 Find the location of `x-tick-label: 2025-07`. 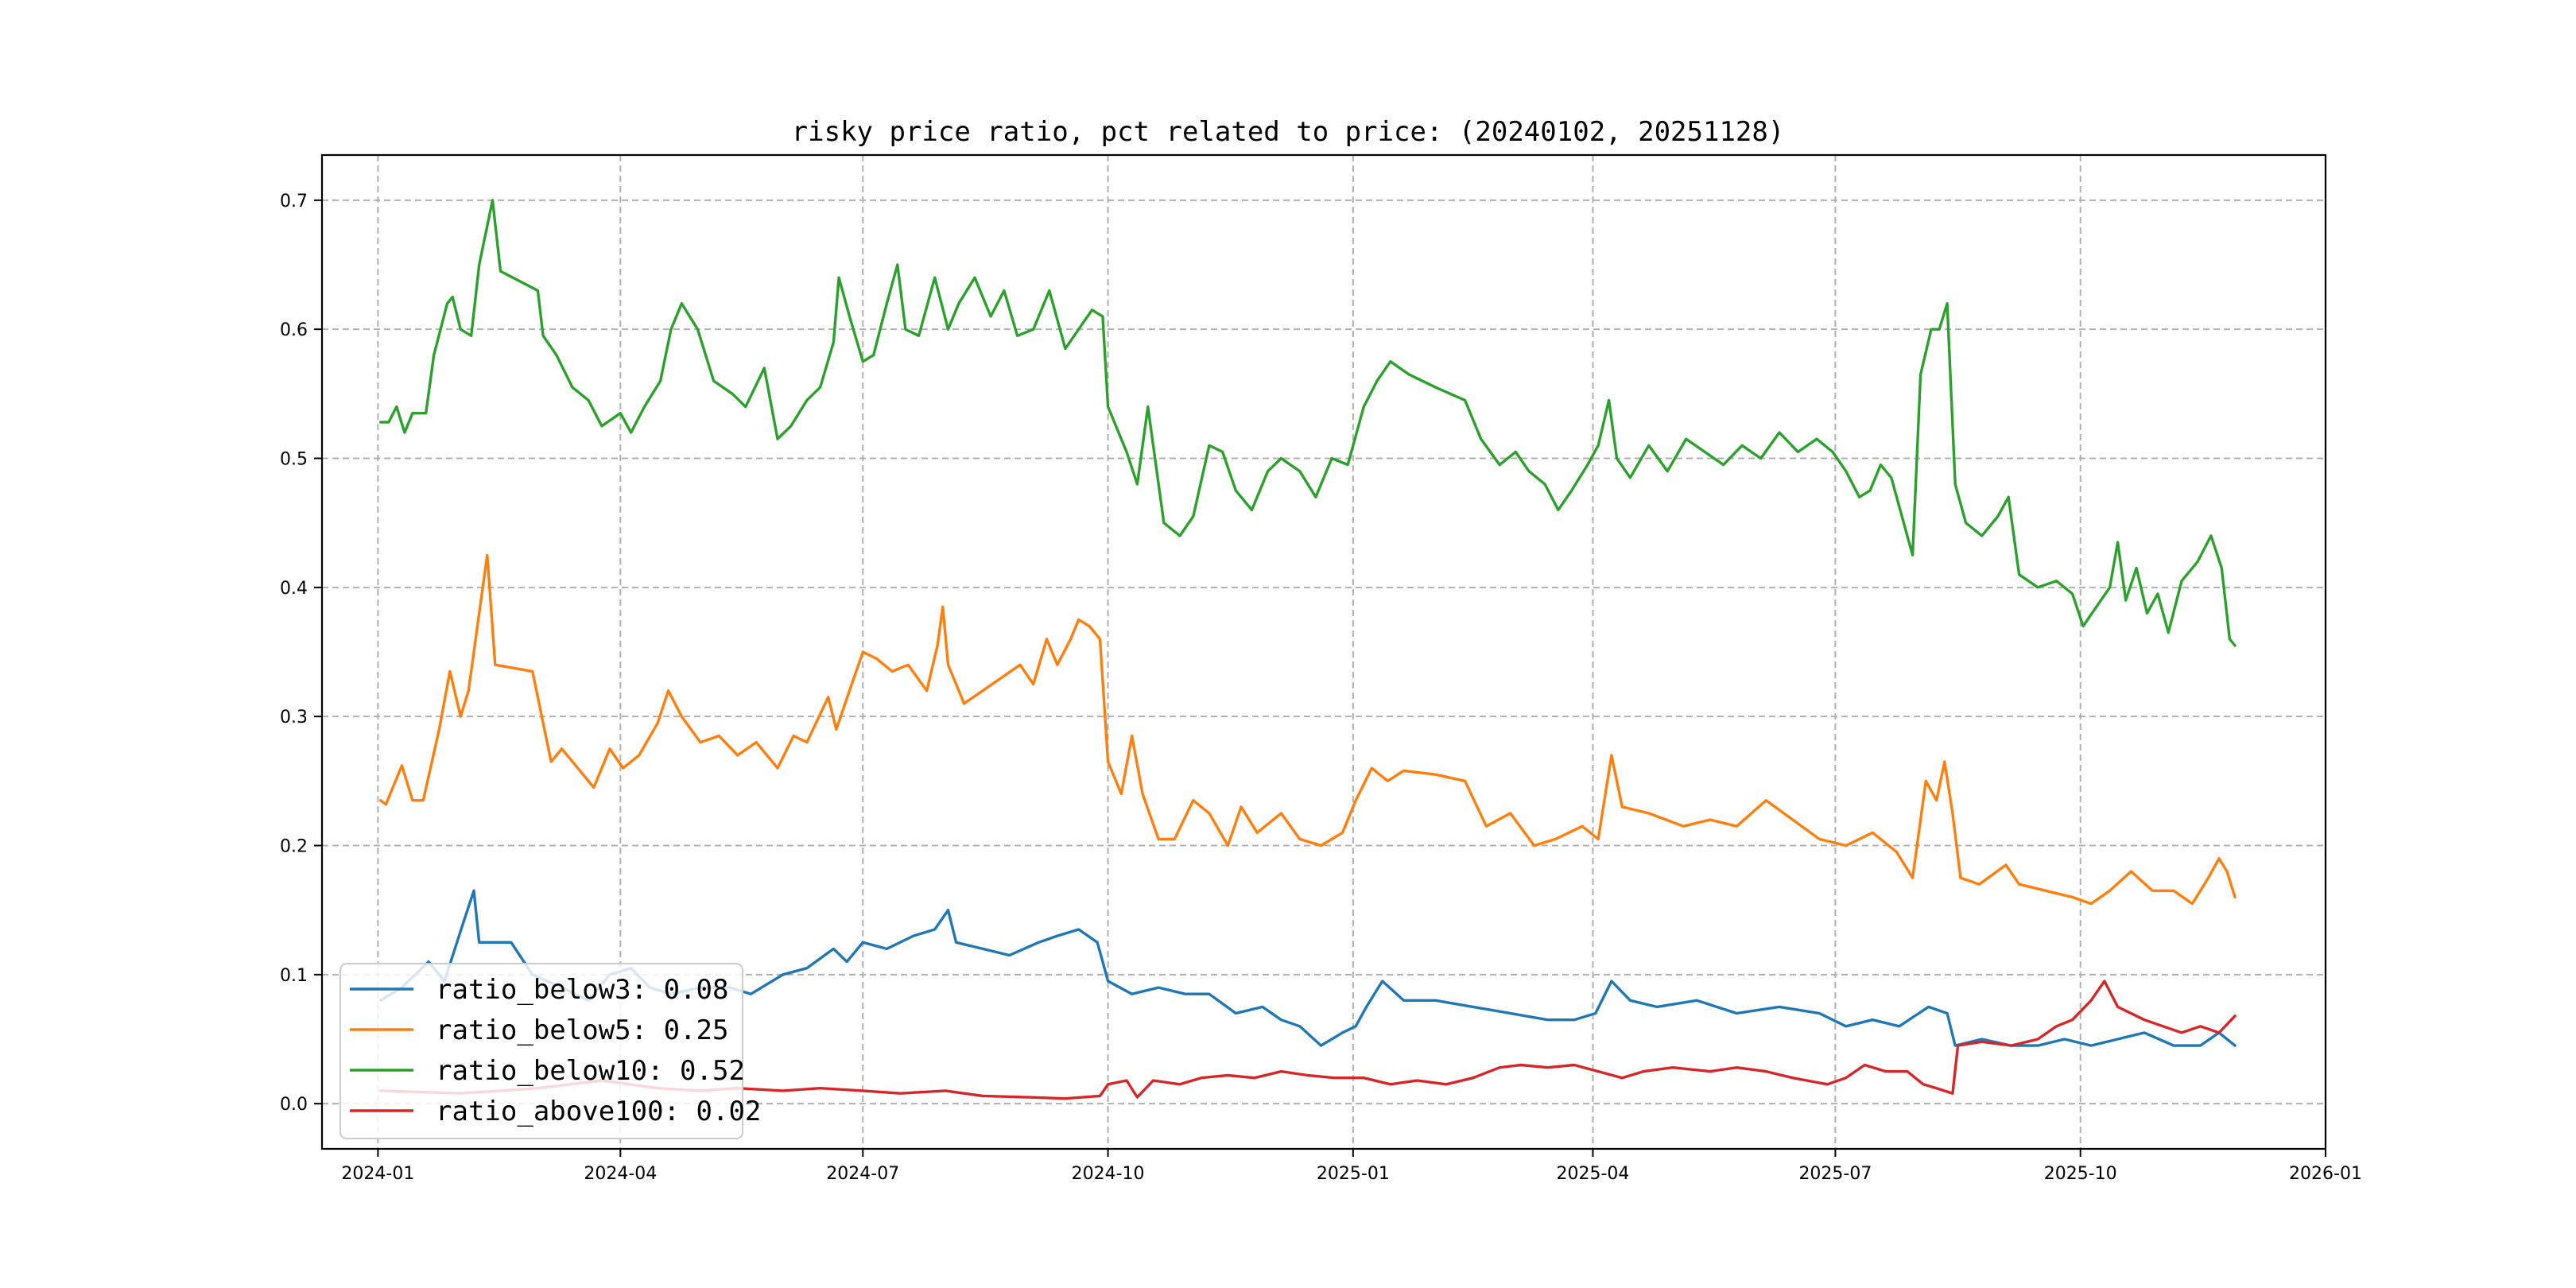

x-tick-label: 2025-07 is located at coordinates (1835, 1174).